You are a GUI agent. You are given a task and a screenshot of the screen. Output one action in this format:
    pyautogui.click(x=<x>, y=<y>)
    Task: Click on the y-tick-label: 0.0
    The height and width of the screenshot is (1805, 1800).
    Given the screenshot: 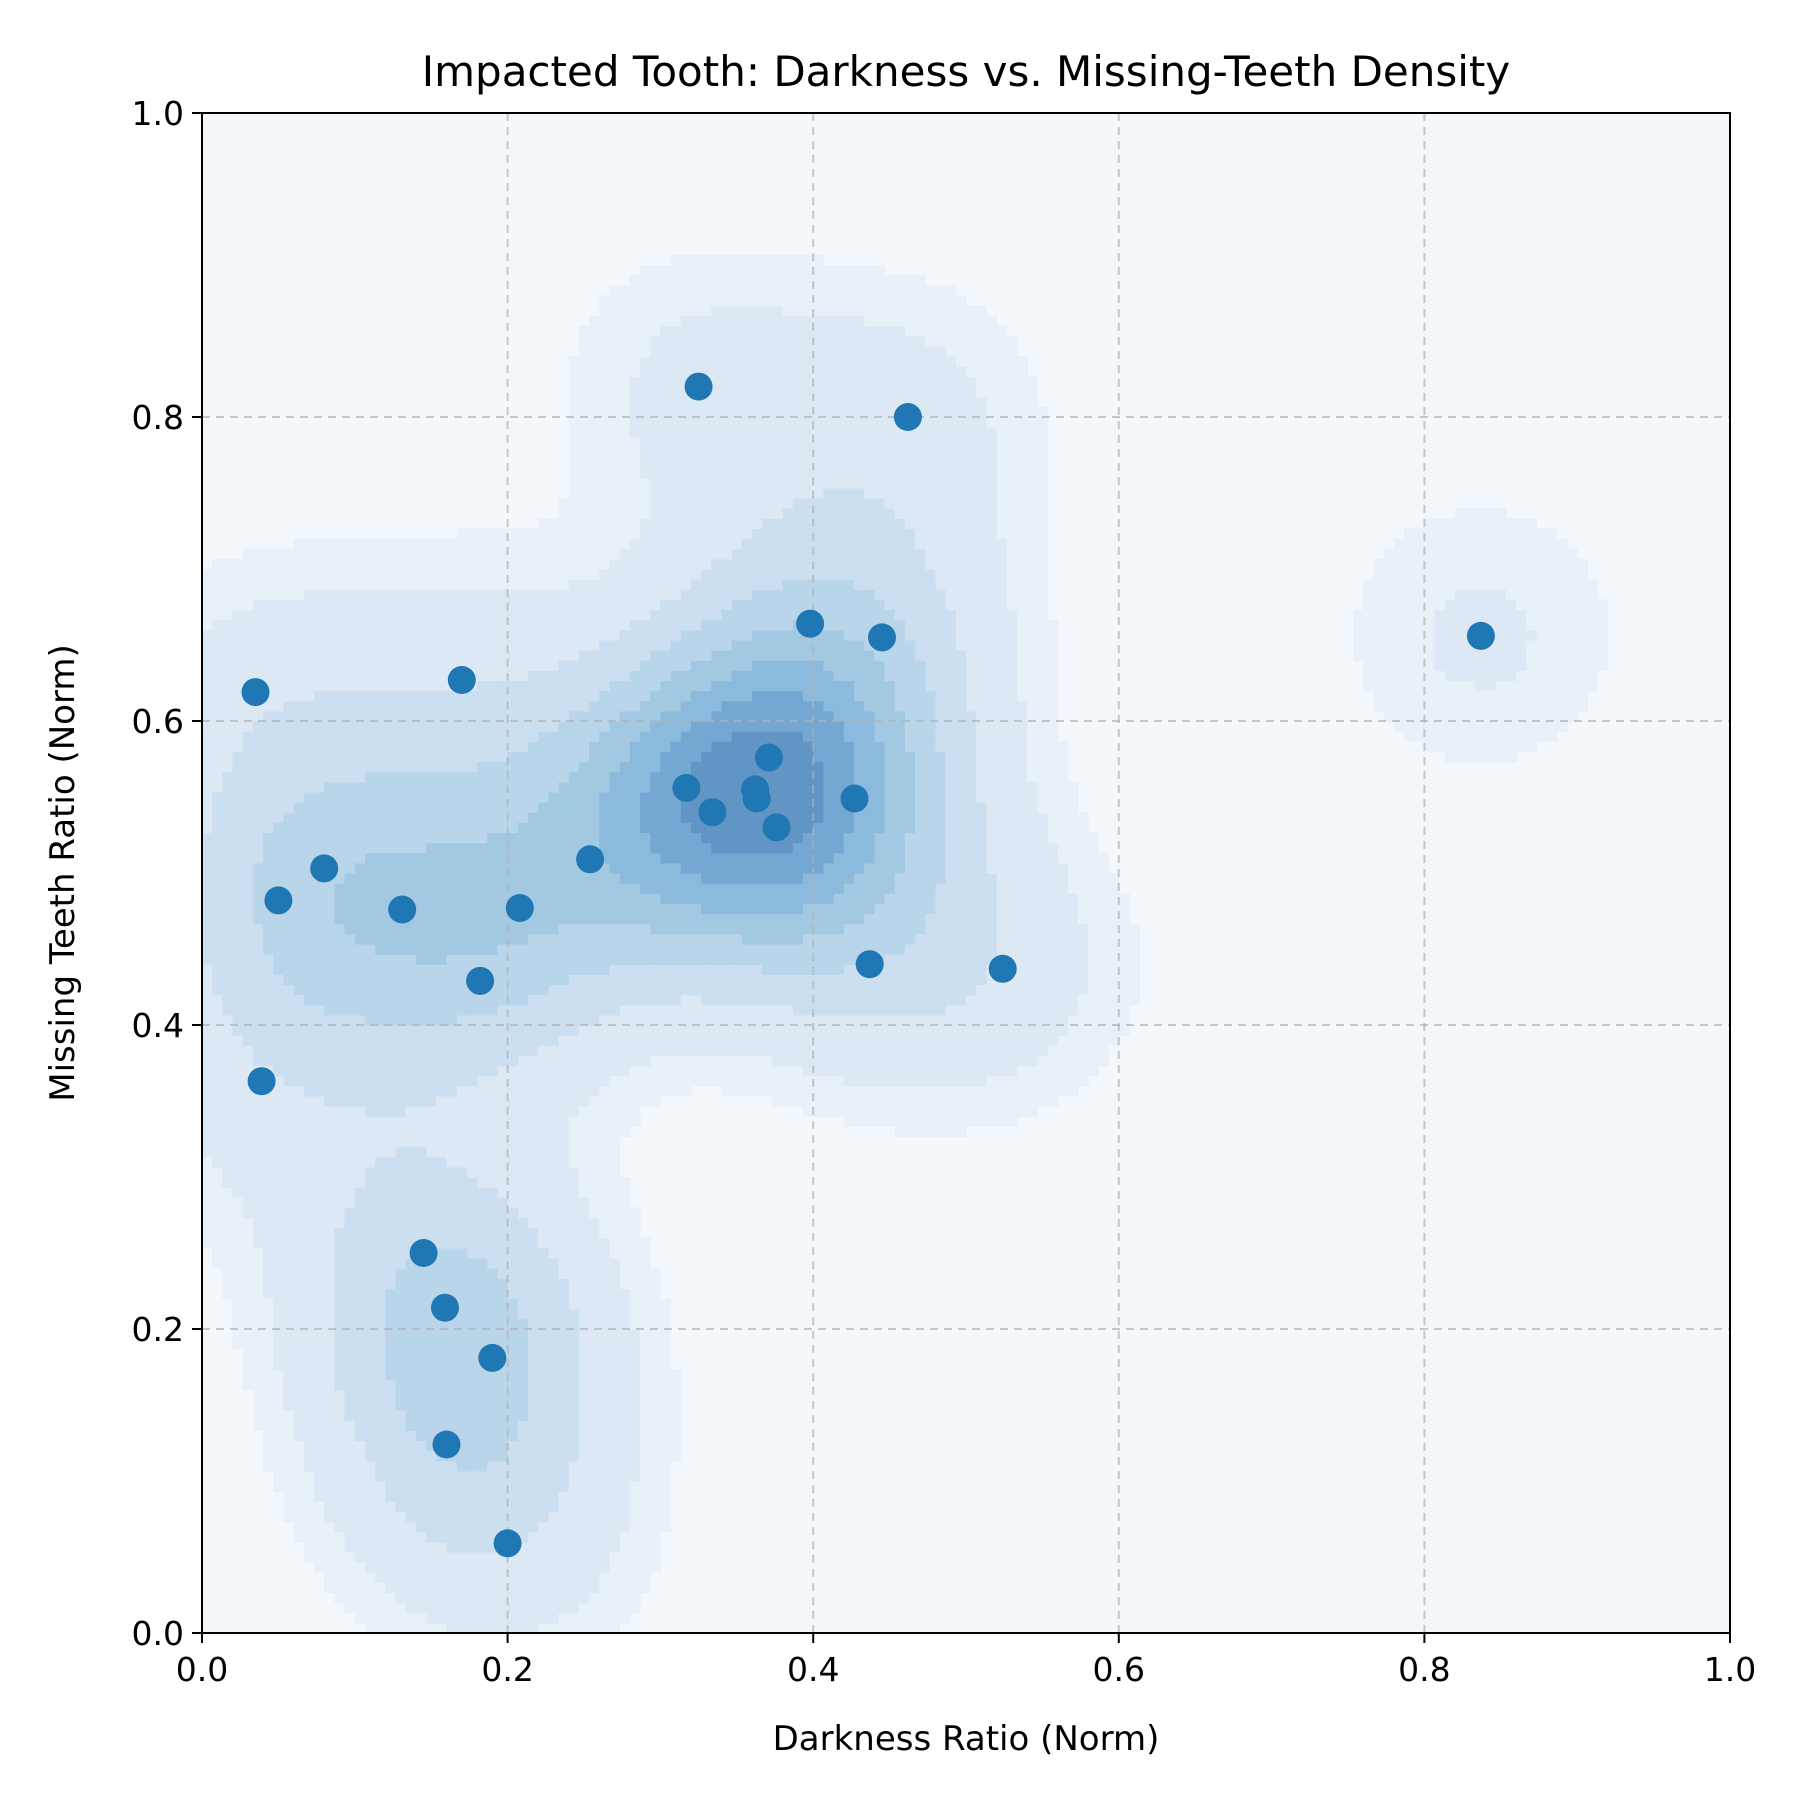 What is the action you would take?
    pyautogui.click(x=158, y=1633)
    